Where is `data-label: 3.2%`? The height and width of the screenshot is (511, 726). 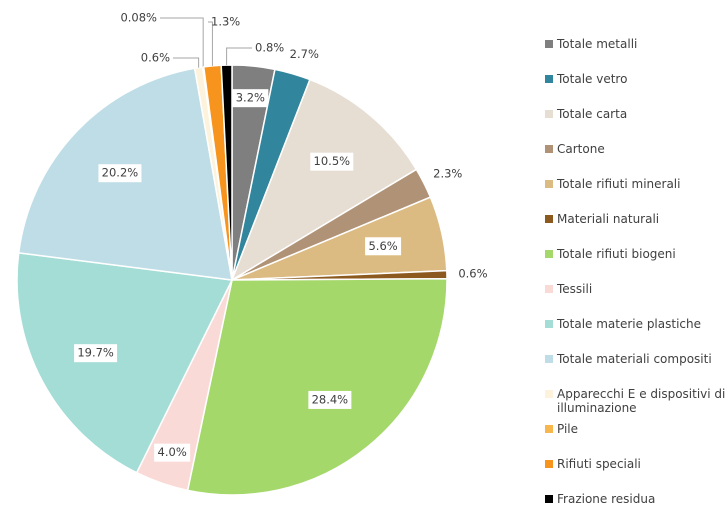 data-label: 3.2% is located at coordinates (250, 98).